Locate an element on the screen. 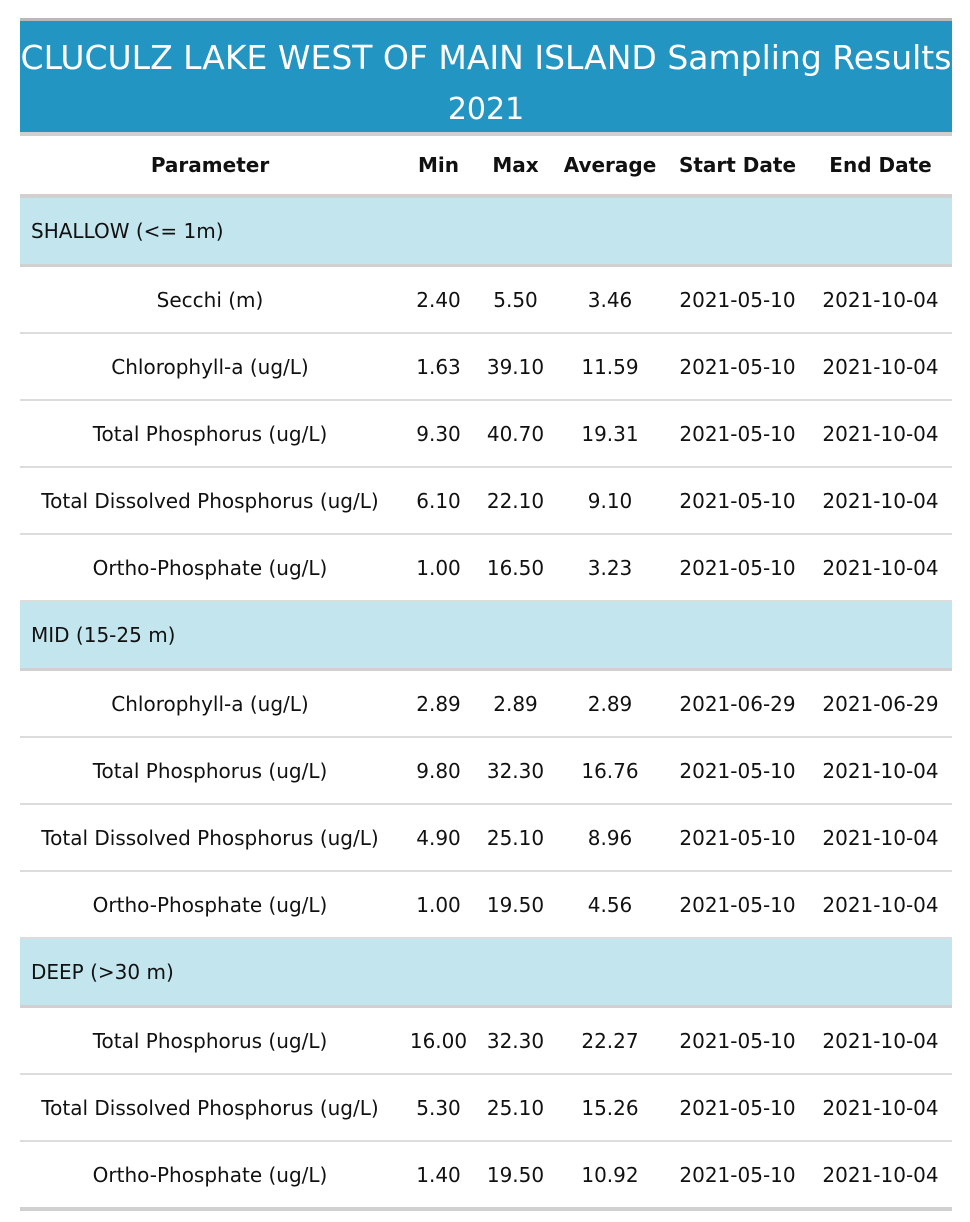  cell-min: 6.10 is located at coordinates (438, 501).